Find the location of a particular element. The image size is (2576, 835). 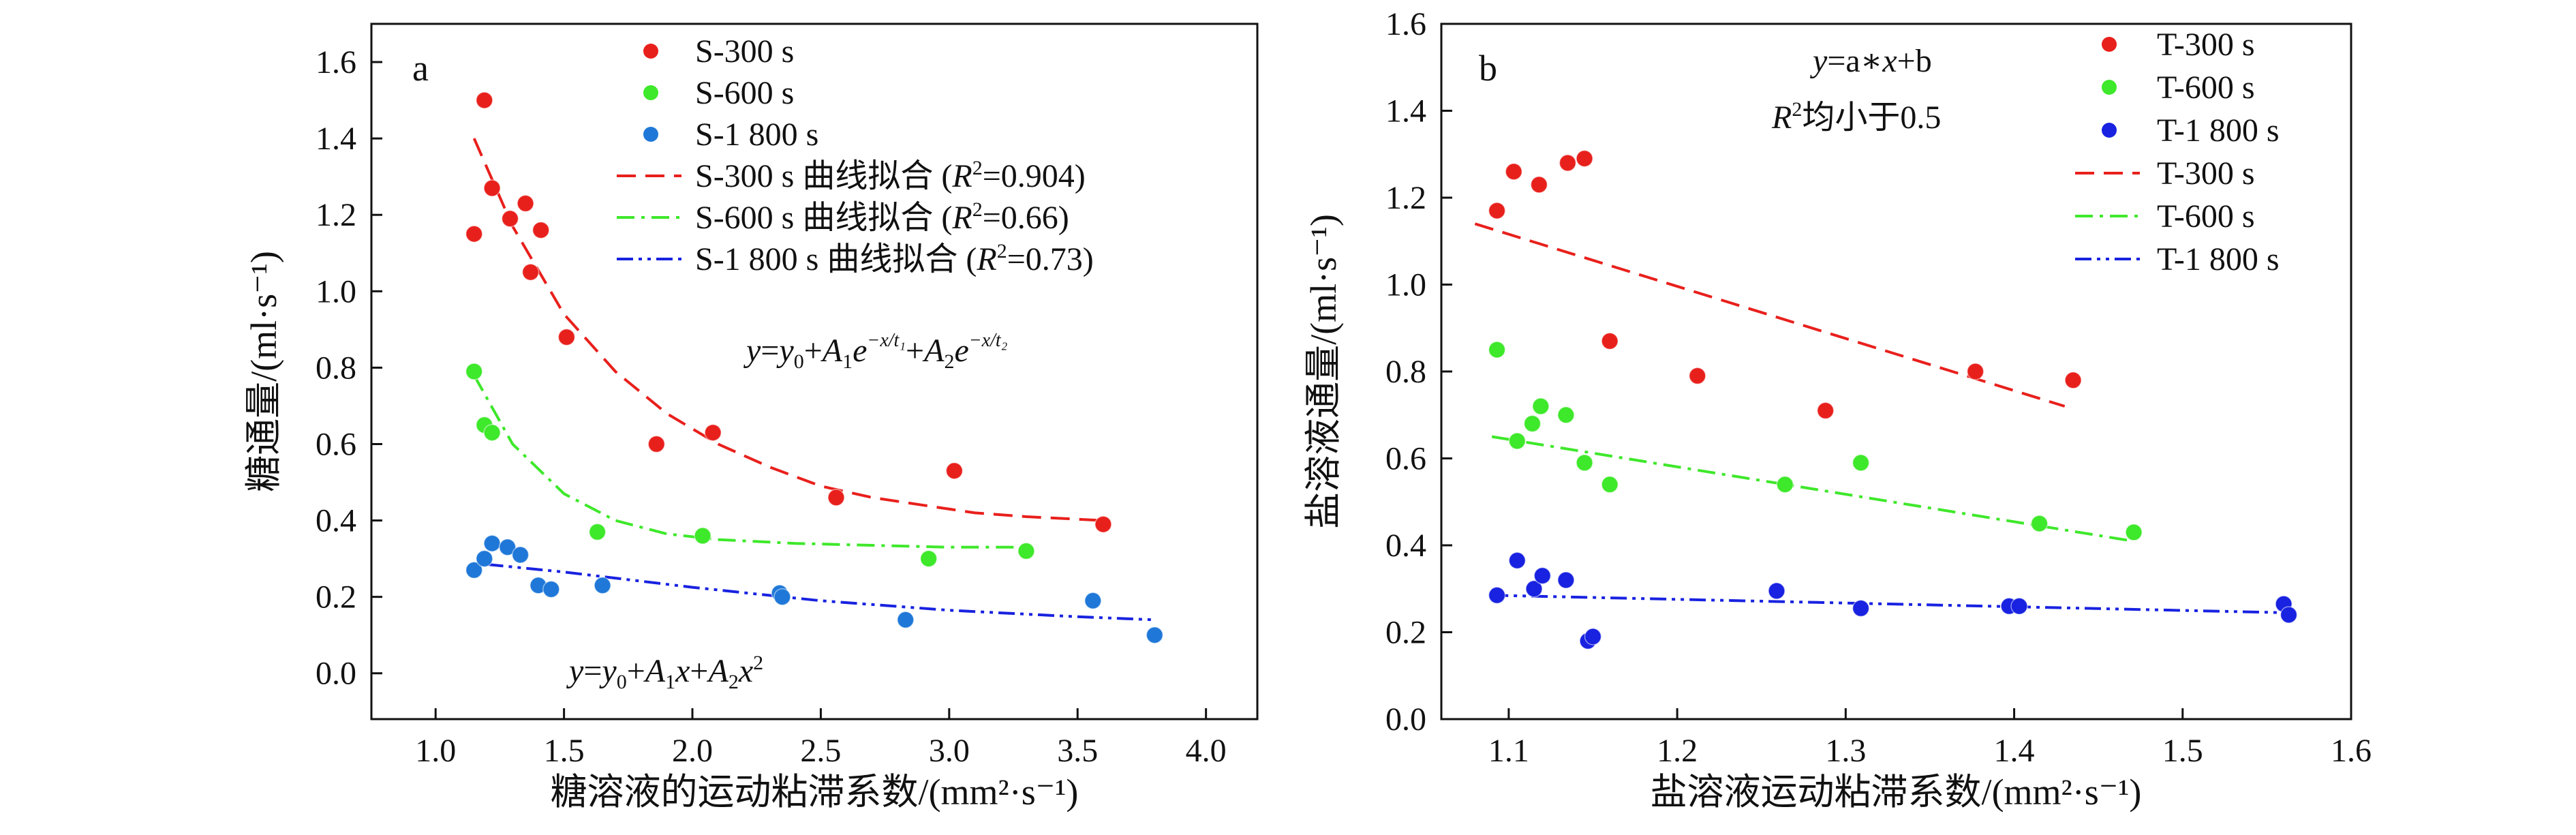

legend-label-s1800-fit: S-1 800 s 曲线拟合 (R2=0.73) is located at coordinates (894, 258).